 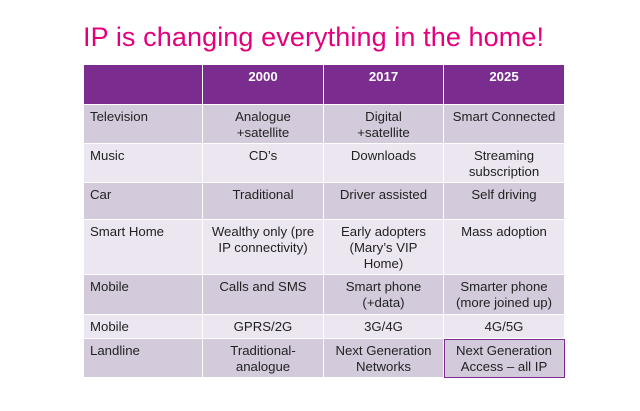 What do you see at coordinates (263, 84) in the screenshot?
I see `header-cell-2000: 2000` at bounding box center [263, 84].